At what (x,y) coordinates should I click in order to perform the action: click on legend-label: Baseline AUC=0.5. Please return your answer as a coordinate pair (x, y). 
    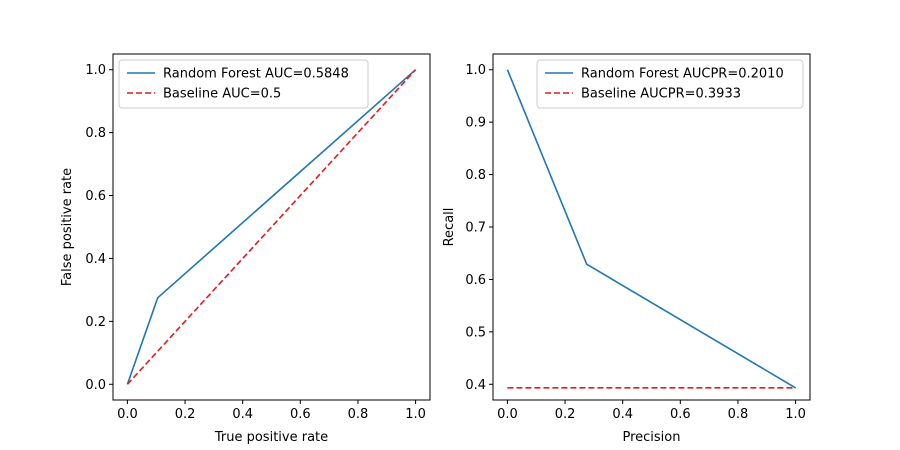
    Looking at the image, I should click on (222, 94).